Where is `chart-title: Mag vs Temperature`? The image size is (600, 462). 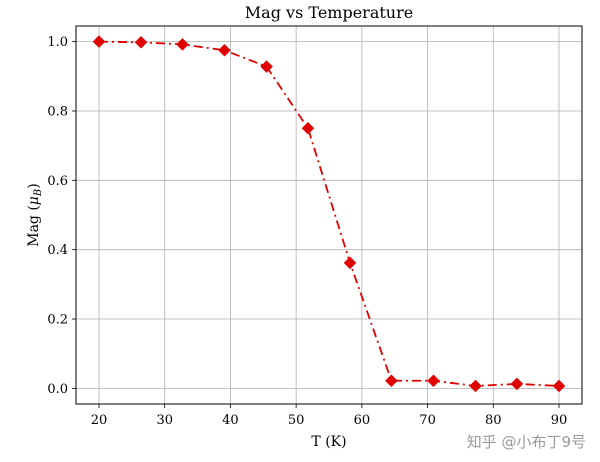 chart-title: Mag vs Temperature is located at coordinates (329, 12).